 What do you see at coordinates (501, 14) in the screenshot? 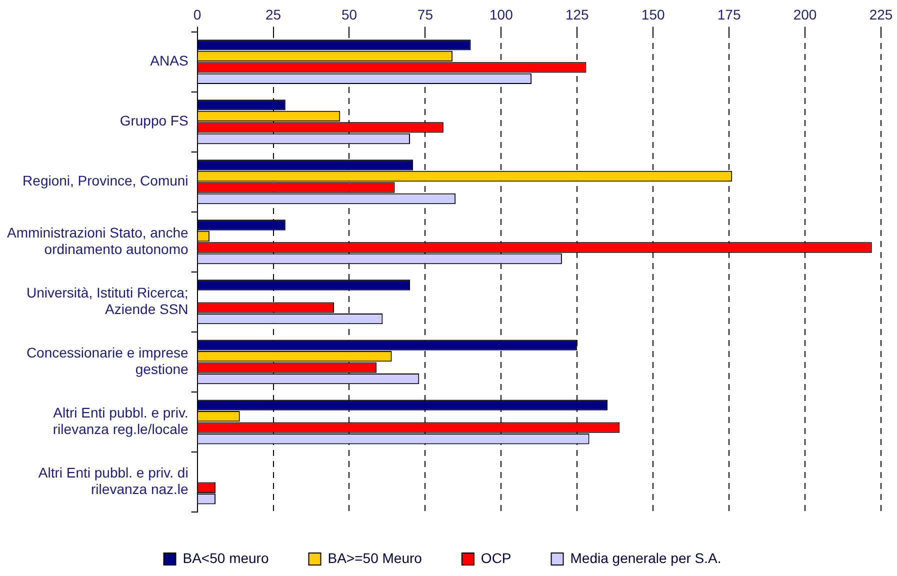
I see `x-tick-label: 100` at bounding box center [501, 14].